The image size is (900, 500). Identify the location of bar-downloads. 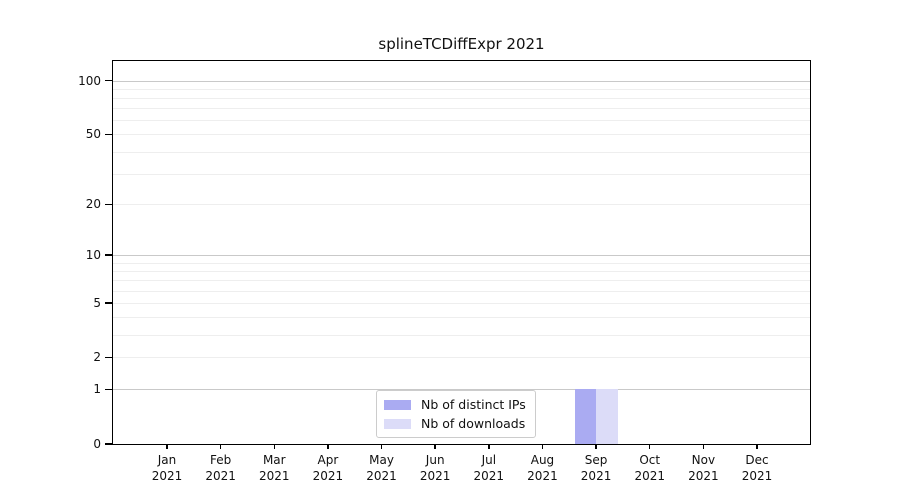
(607, 416).